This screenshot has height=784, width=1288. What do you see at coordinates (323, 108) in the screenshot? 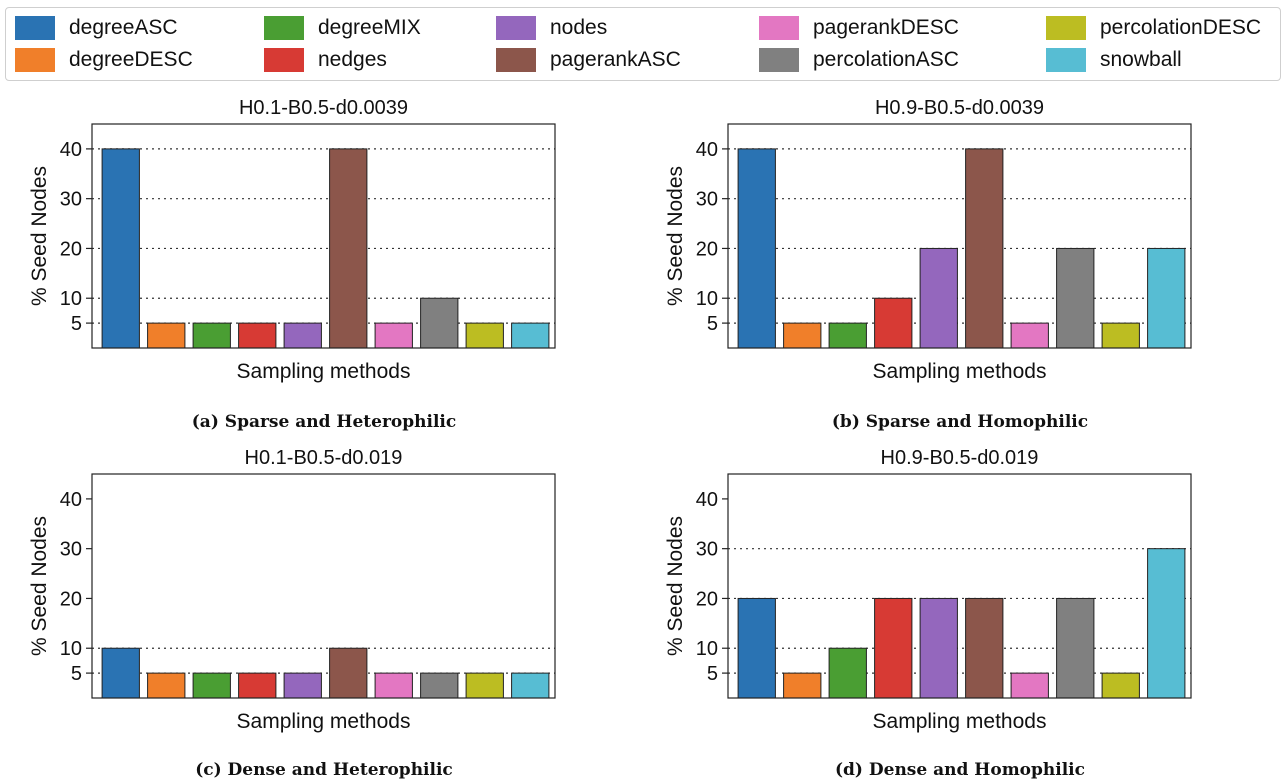
I see `chart-title: H0.1-B0.5-d0.0039` at bounding box center [323, 108].